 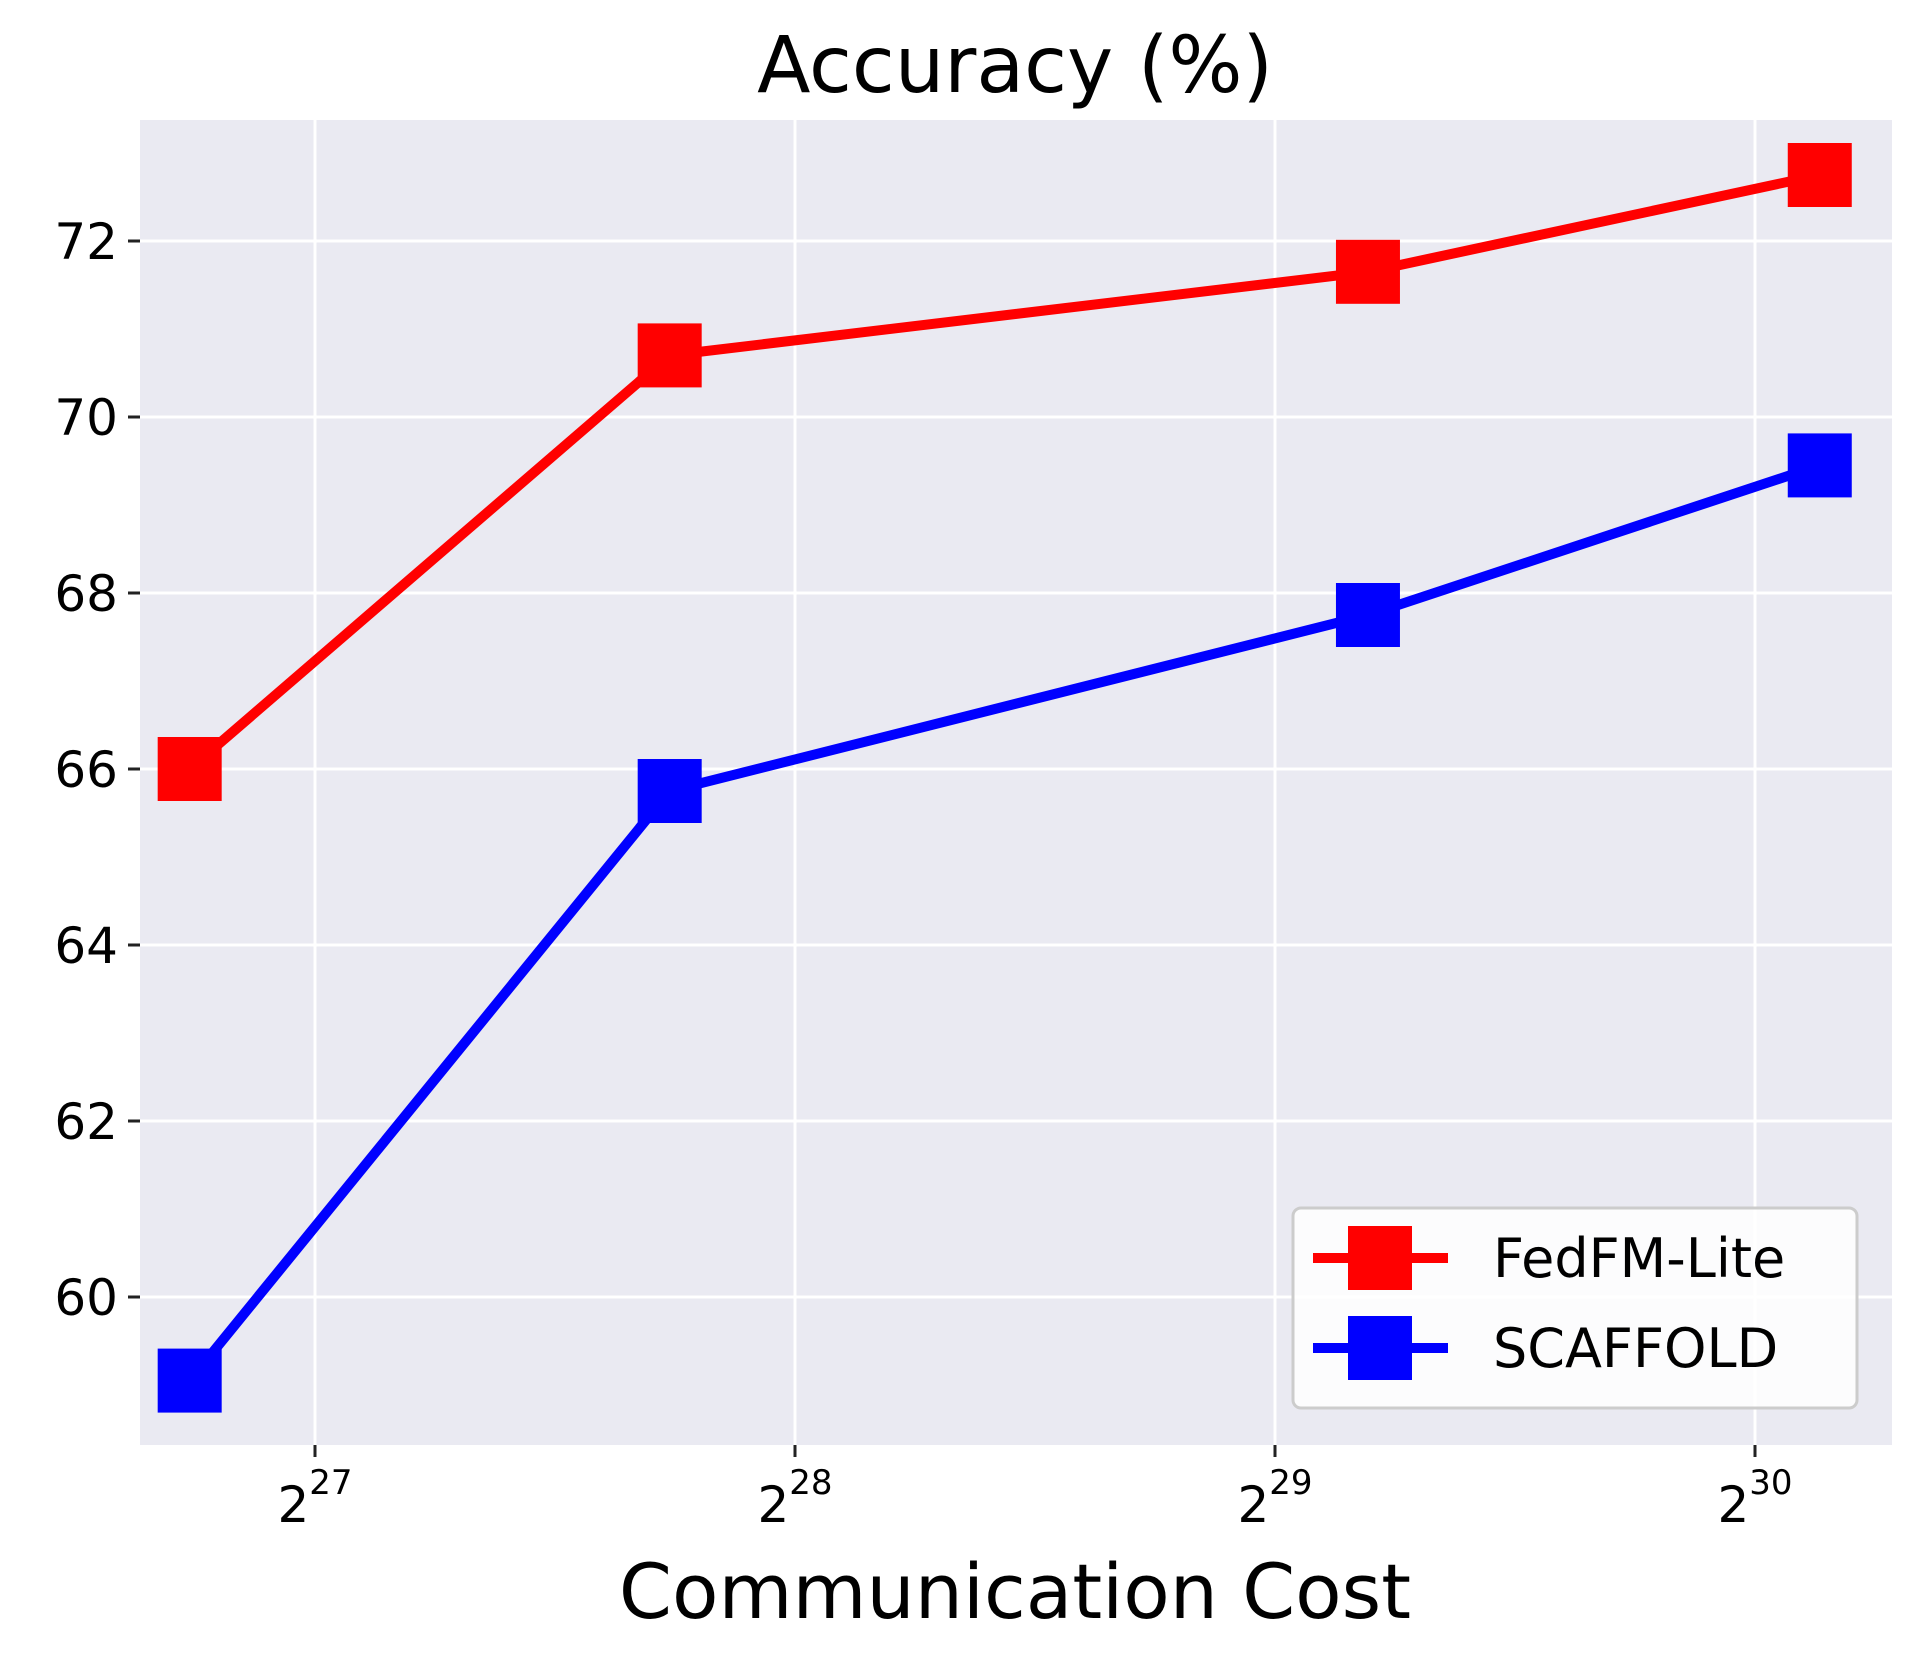 What do you see at coordinates (810, 1483) in the screenshot?
I see `x-tick-exponent: 28` at bounding box center [810, 1483].